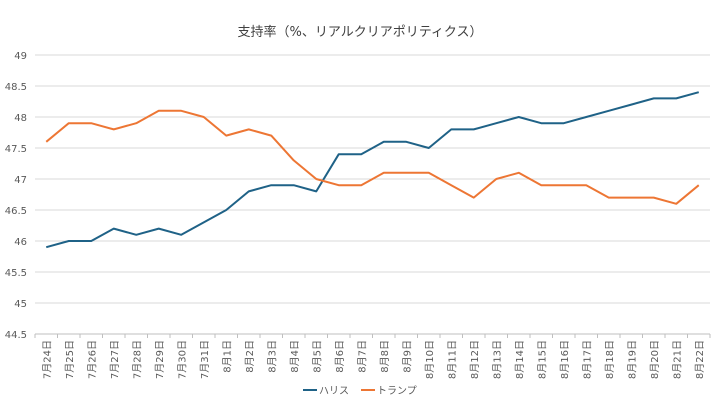 The height and width of the screenshot is (405, 720). Describe the element at coordinates (700, 359) in the screenshot. I see `x-tick-label: 8月22日` at that location.